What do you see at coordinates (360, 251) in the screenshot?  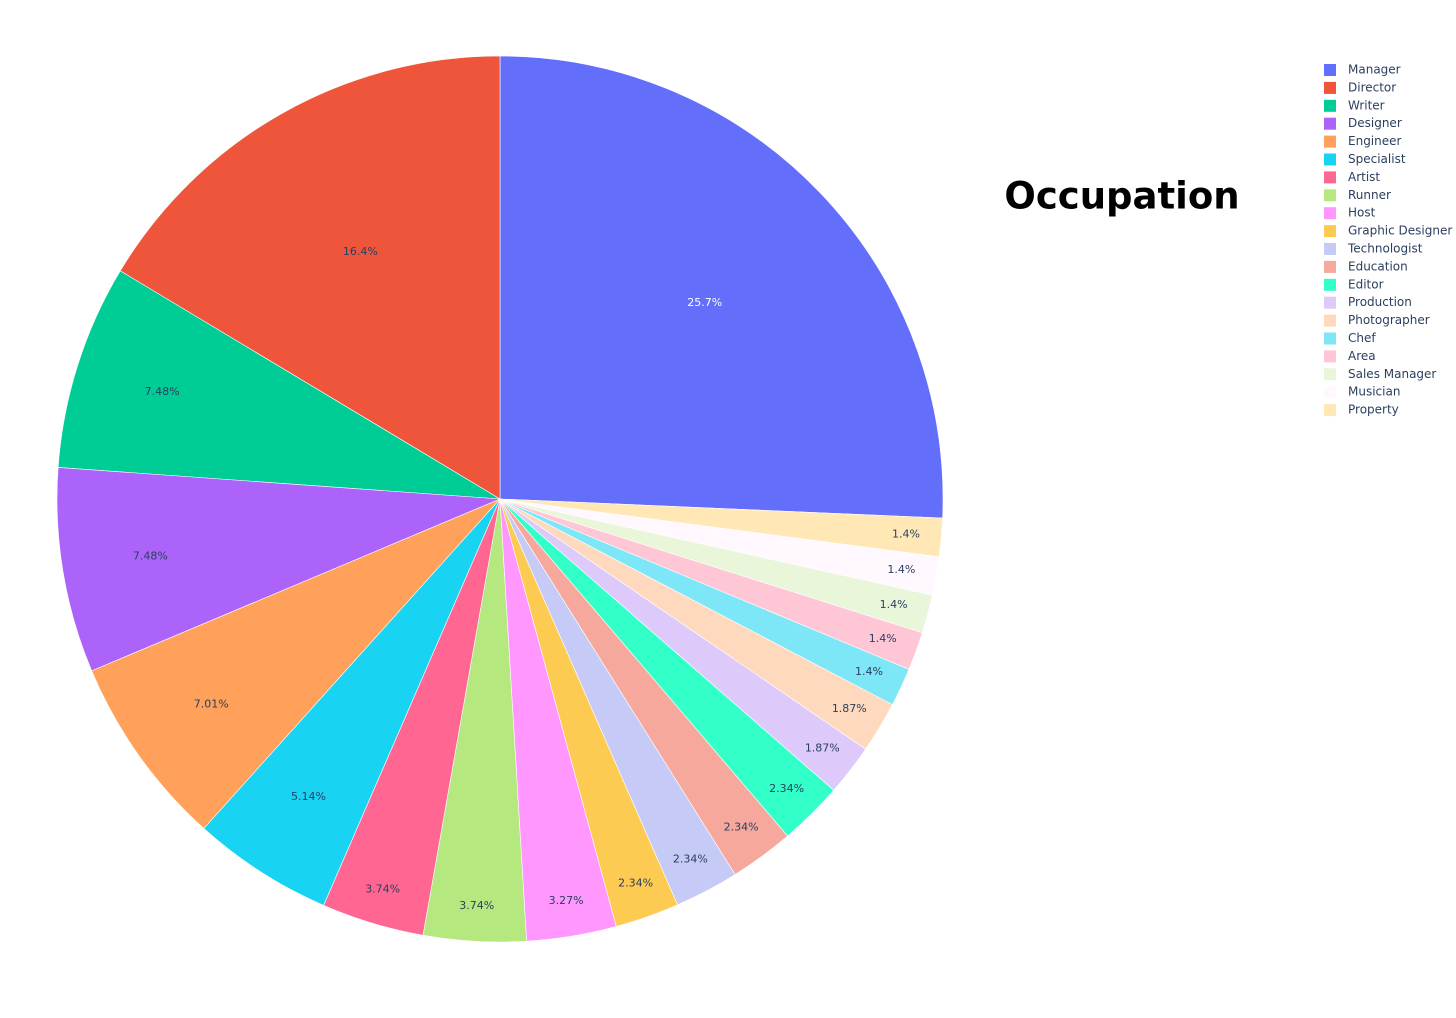 I see `slice-label: 16.4%` at bounding box center [360, 251].